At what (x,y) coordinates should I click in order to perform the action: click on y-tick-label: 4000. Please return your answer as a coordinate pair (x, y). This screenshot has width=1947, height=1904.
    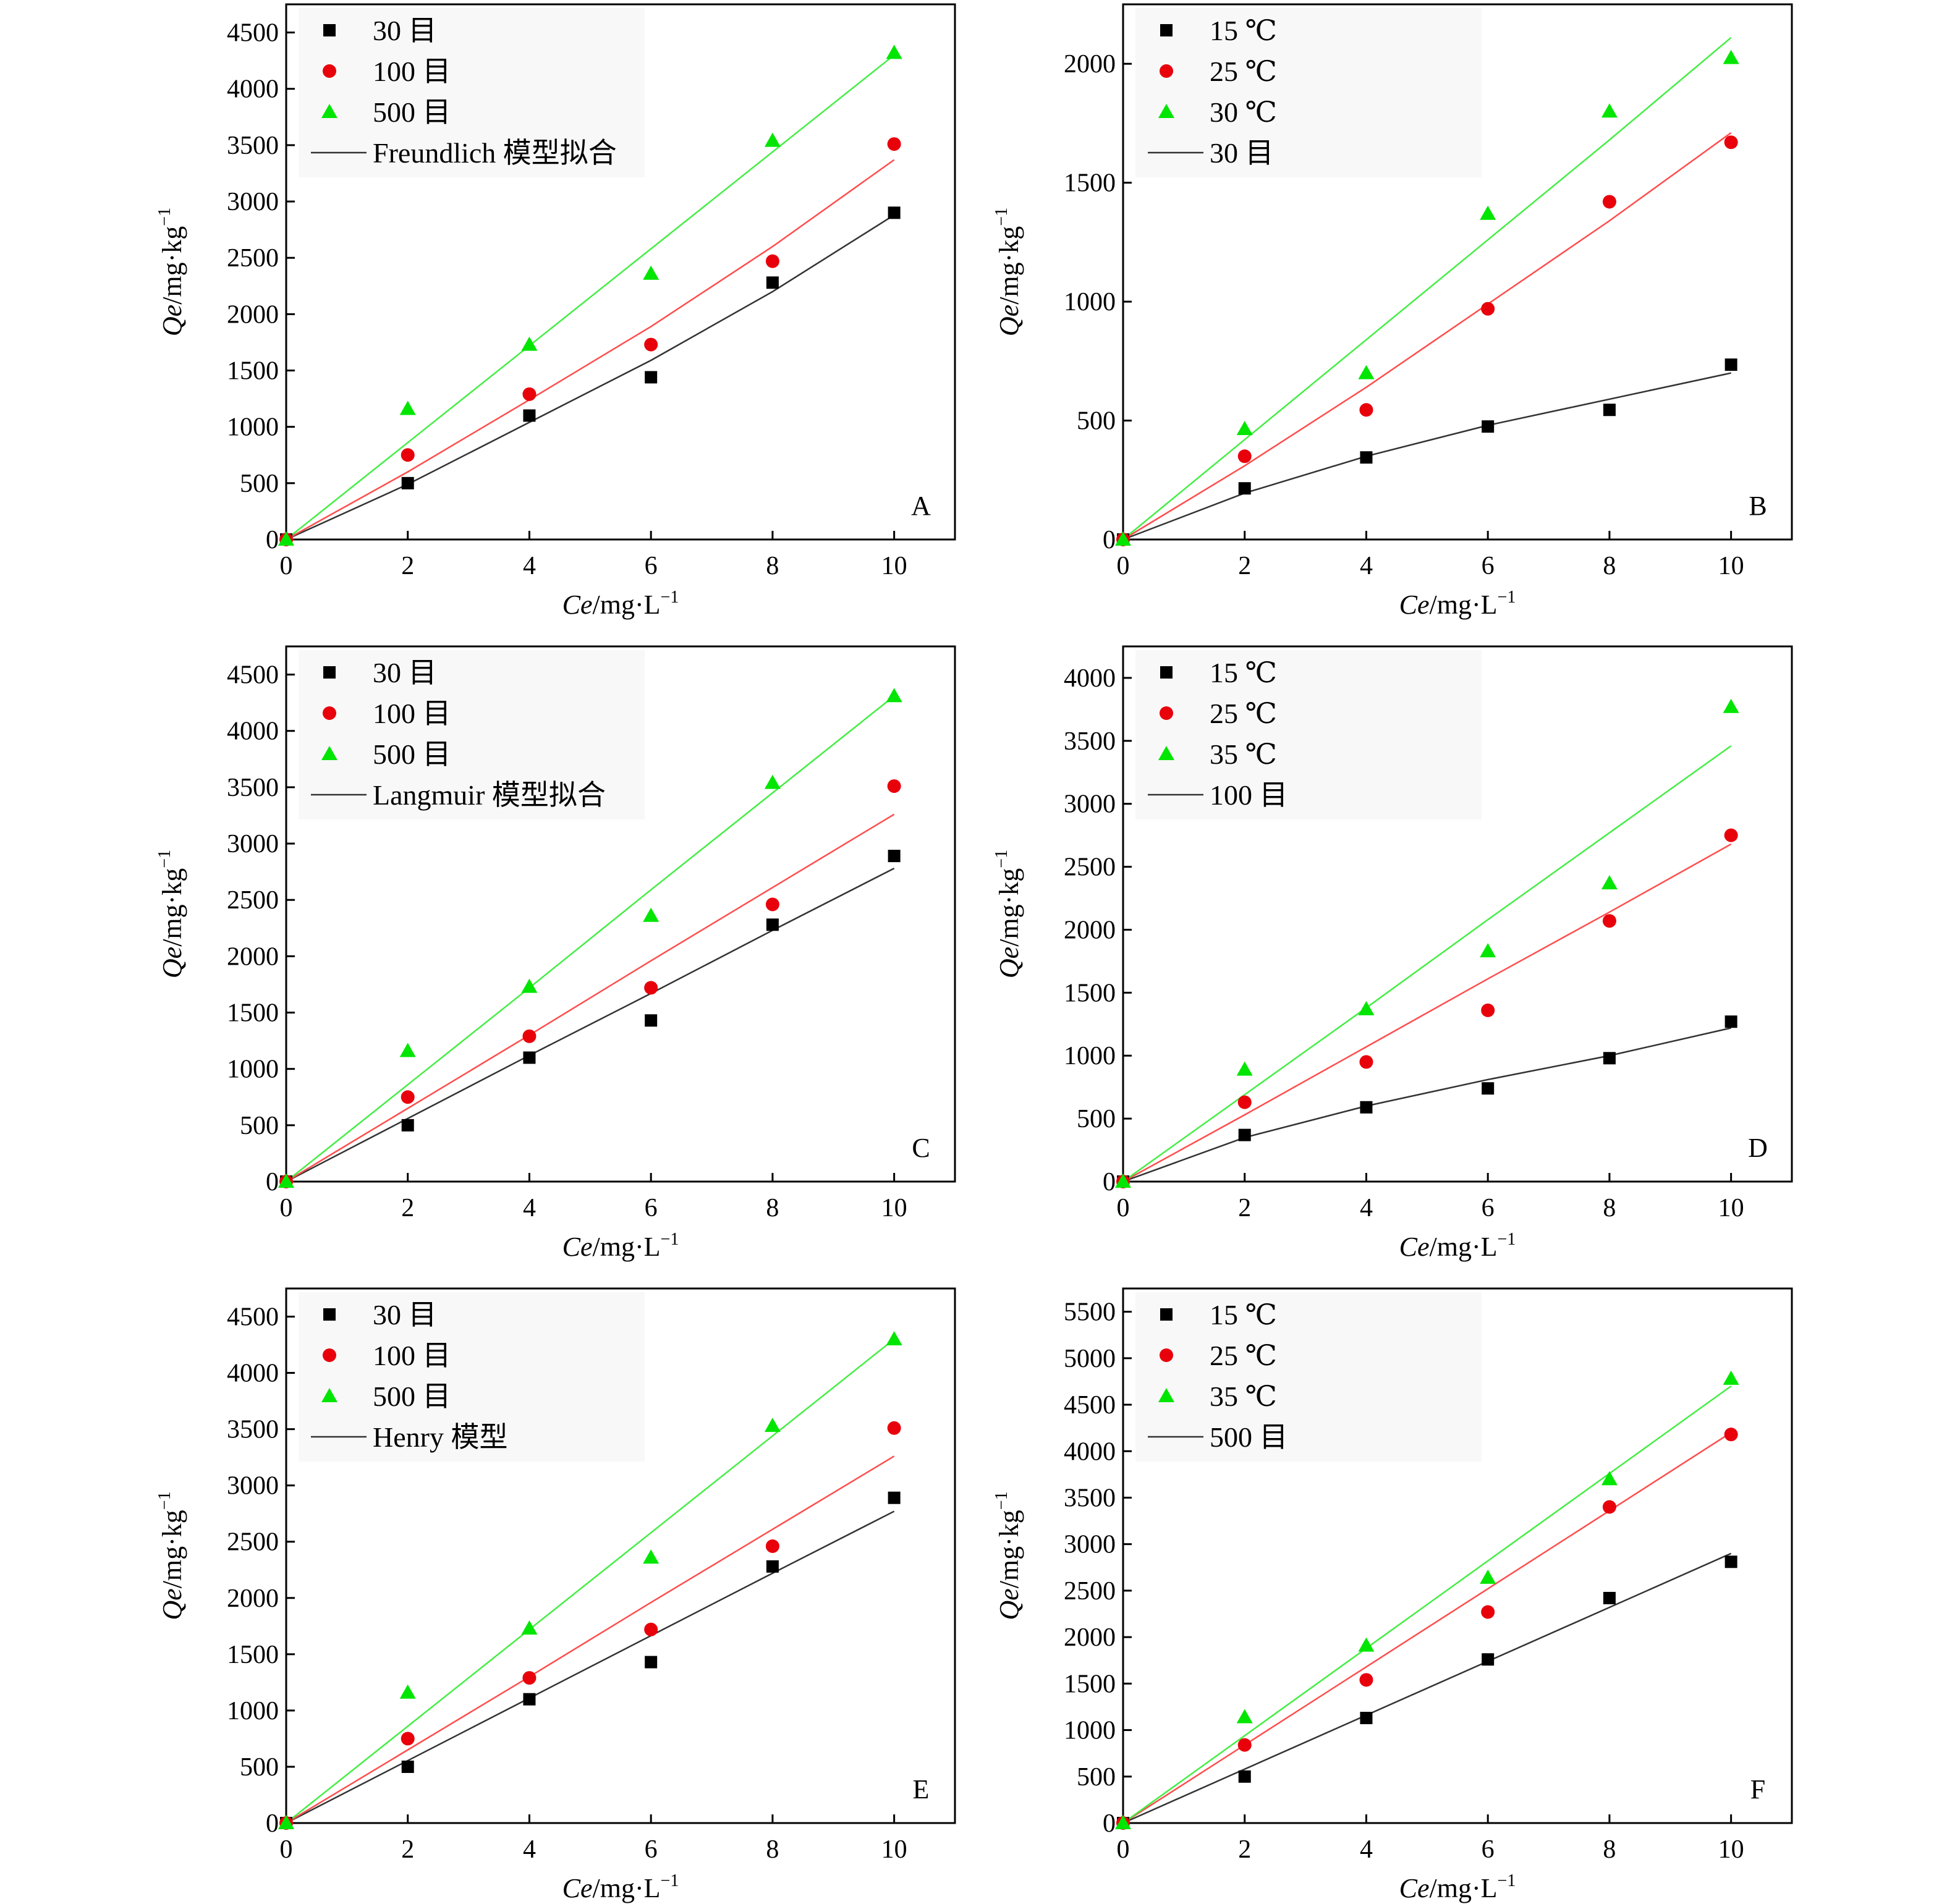
    Looking at the image, I should click on (253, 89).